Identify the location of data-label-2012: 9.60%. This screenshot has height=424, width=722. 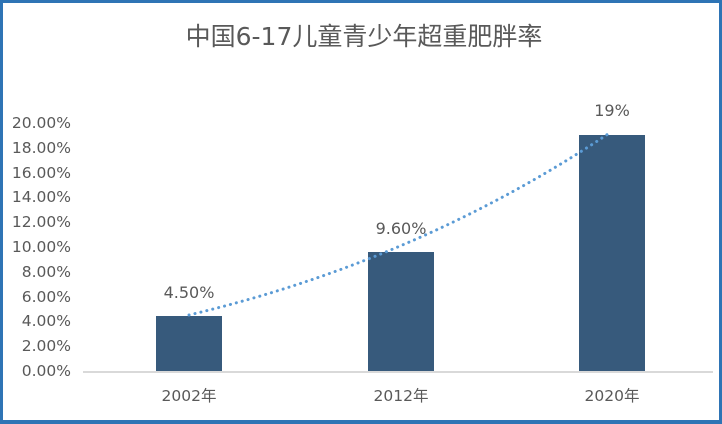
(401, 228).